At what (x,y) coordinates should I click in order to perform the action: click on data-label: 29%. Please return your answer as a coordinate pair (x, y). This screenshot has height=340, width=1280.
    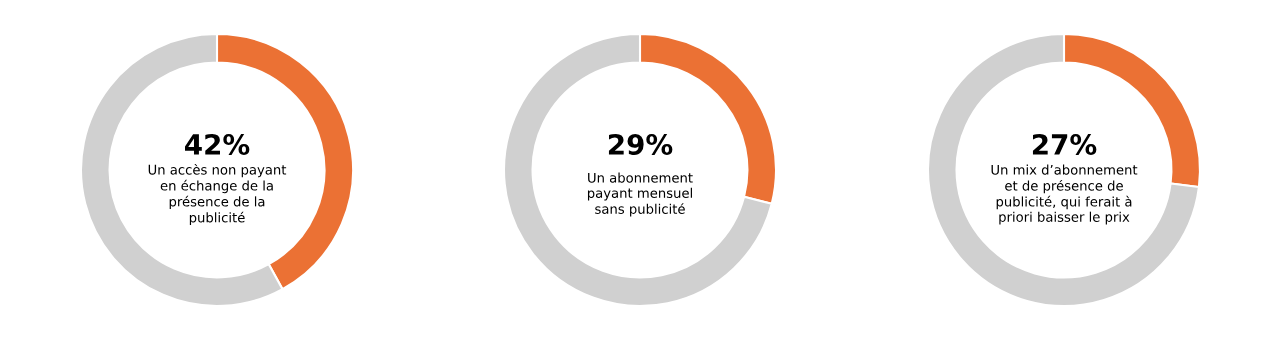
    Looking at the image, I should click on (640, 144).